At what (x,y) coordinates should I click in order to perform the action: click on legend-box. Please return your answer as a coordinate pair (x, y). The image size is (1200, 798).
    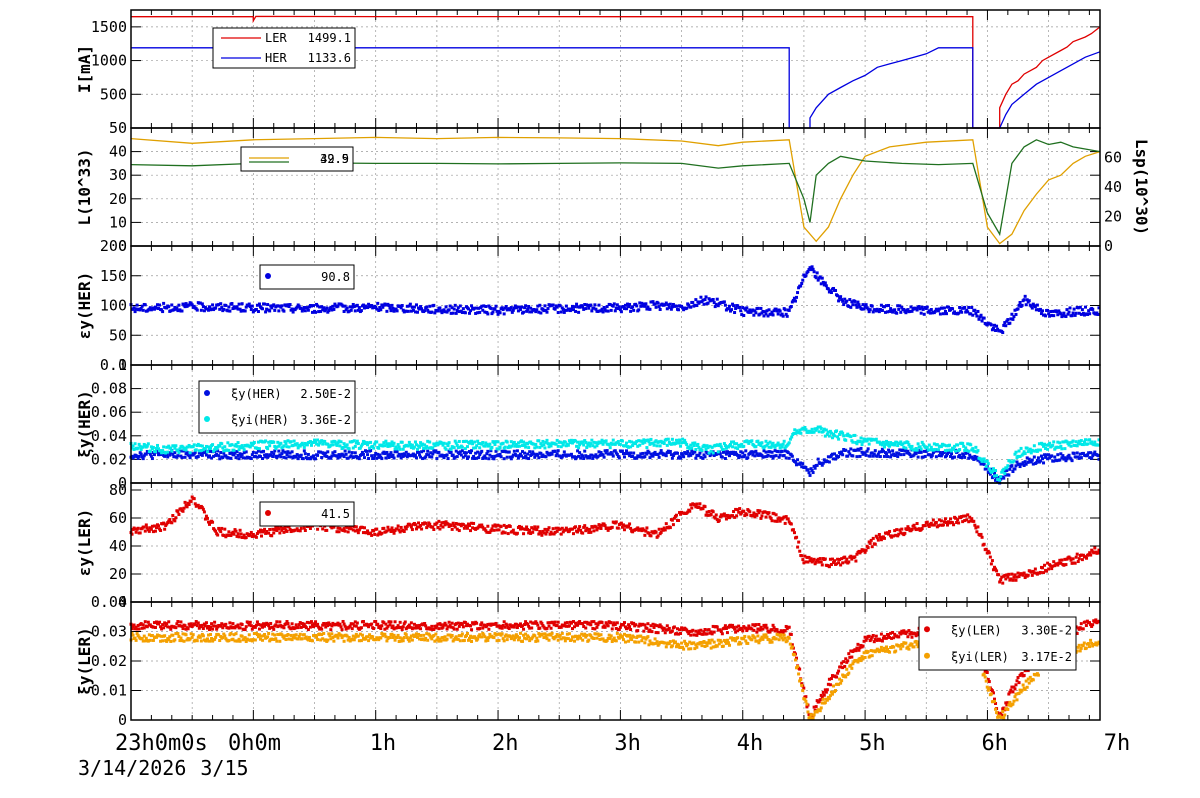
    Looking at the image, I should click on (284, 48).